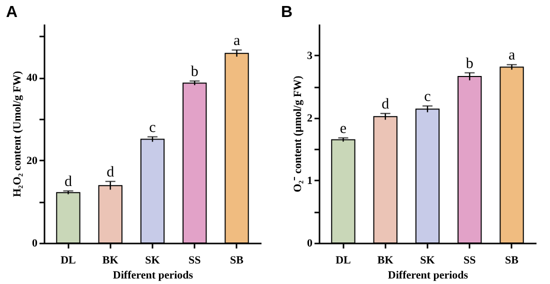 The image size is (550, 284). Describe the element at coordinates (343, 128) in the screenshot. I see `annotation: e` at that location.